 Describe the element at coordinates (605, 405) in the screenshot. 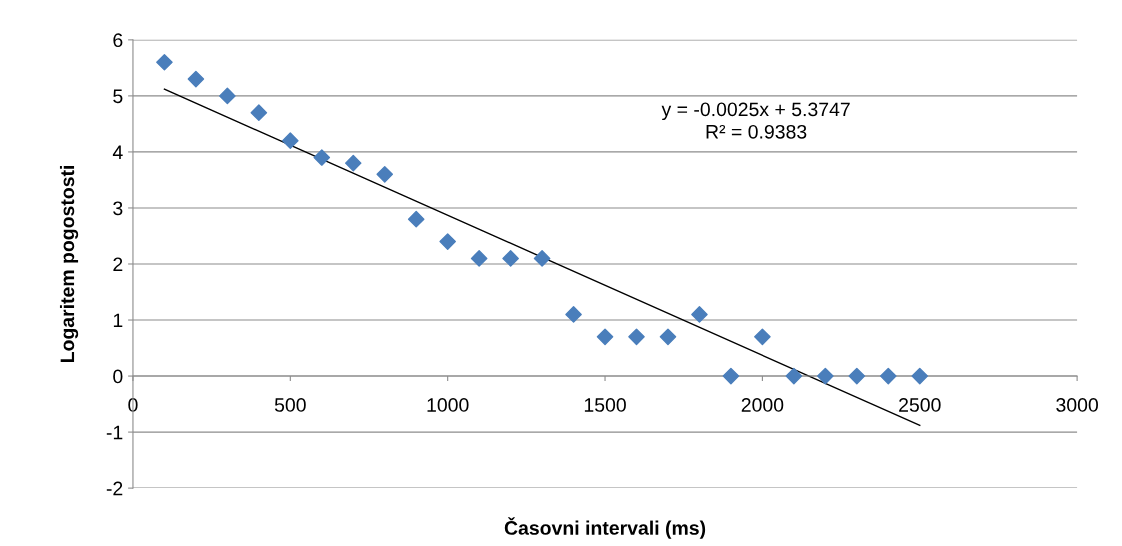

I see `x-tick-label: 1500` at that location.